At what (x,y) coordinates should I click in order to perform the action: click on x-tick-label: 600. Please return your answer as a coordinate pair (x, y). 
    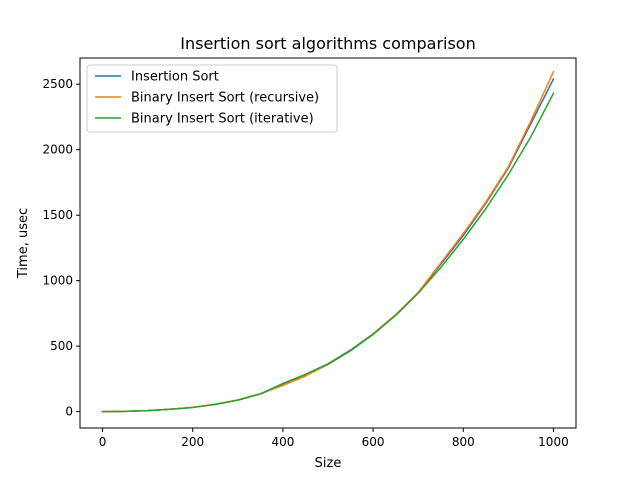
    Looking at the image, I should click on (373, 442).